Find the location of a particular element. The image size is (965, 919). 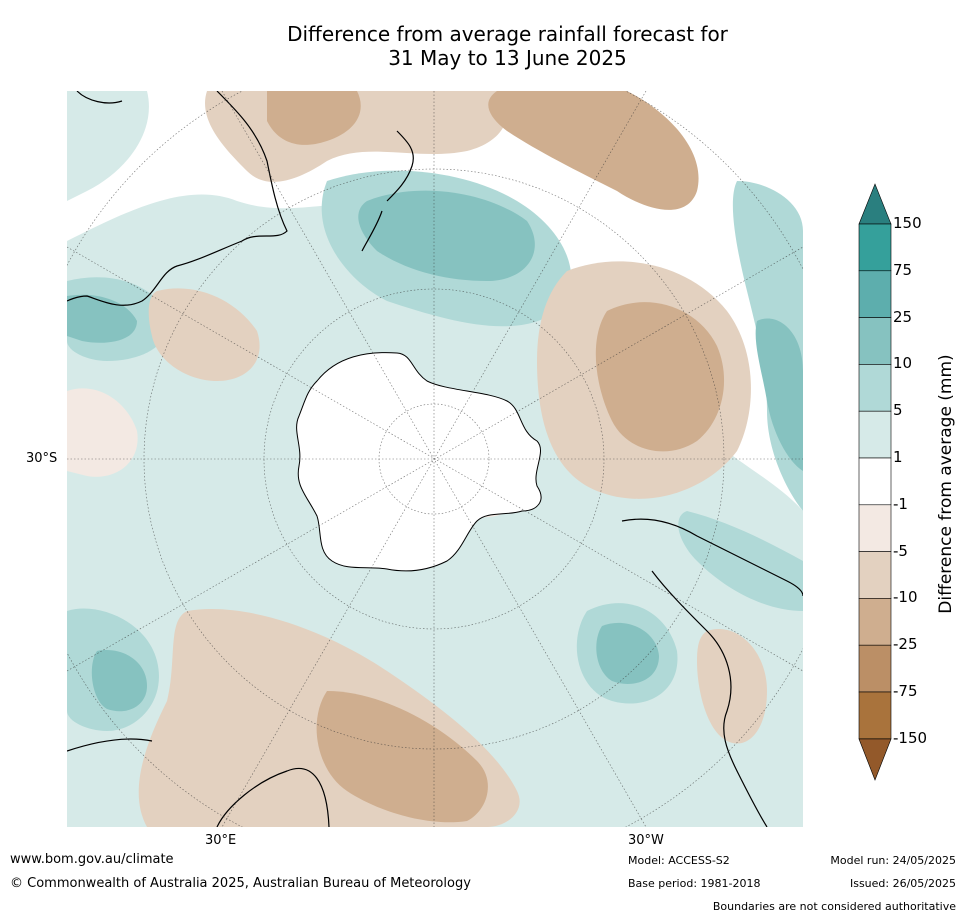

colorbar-segments is located at coordinates (875, 481).